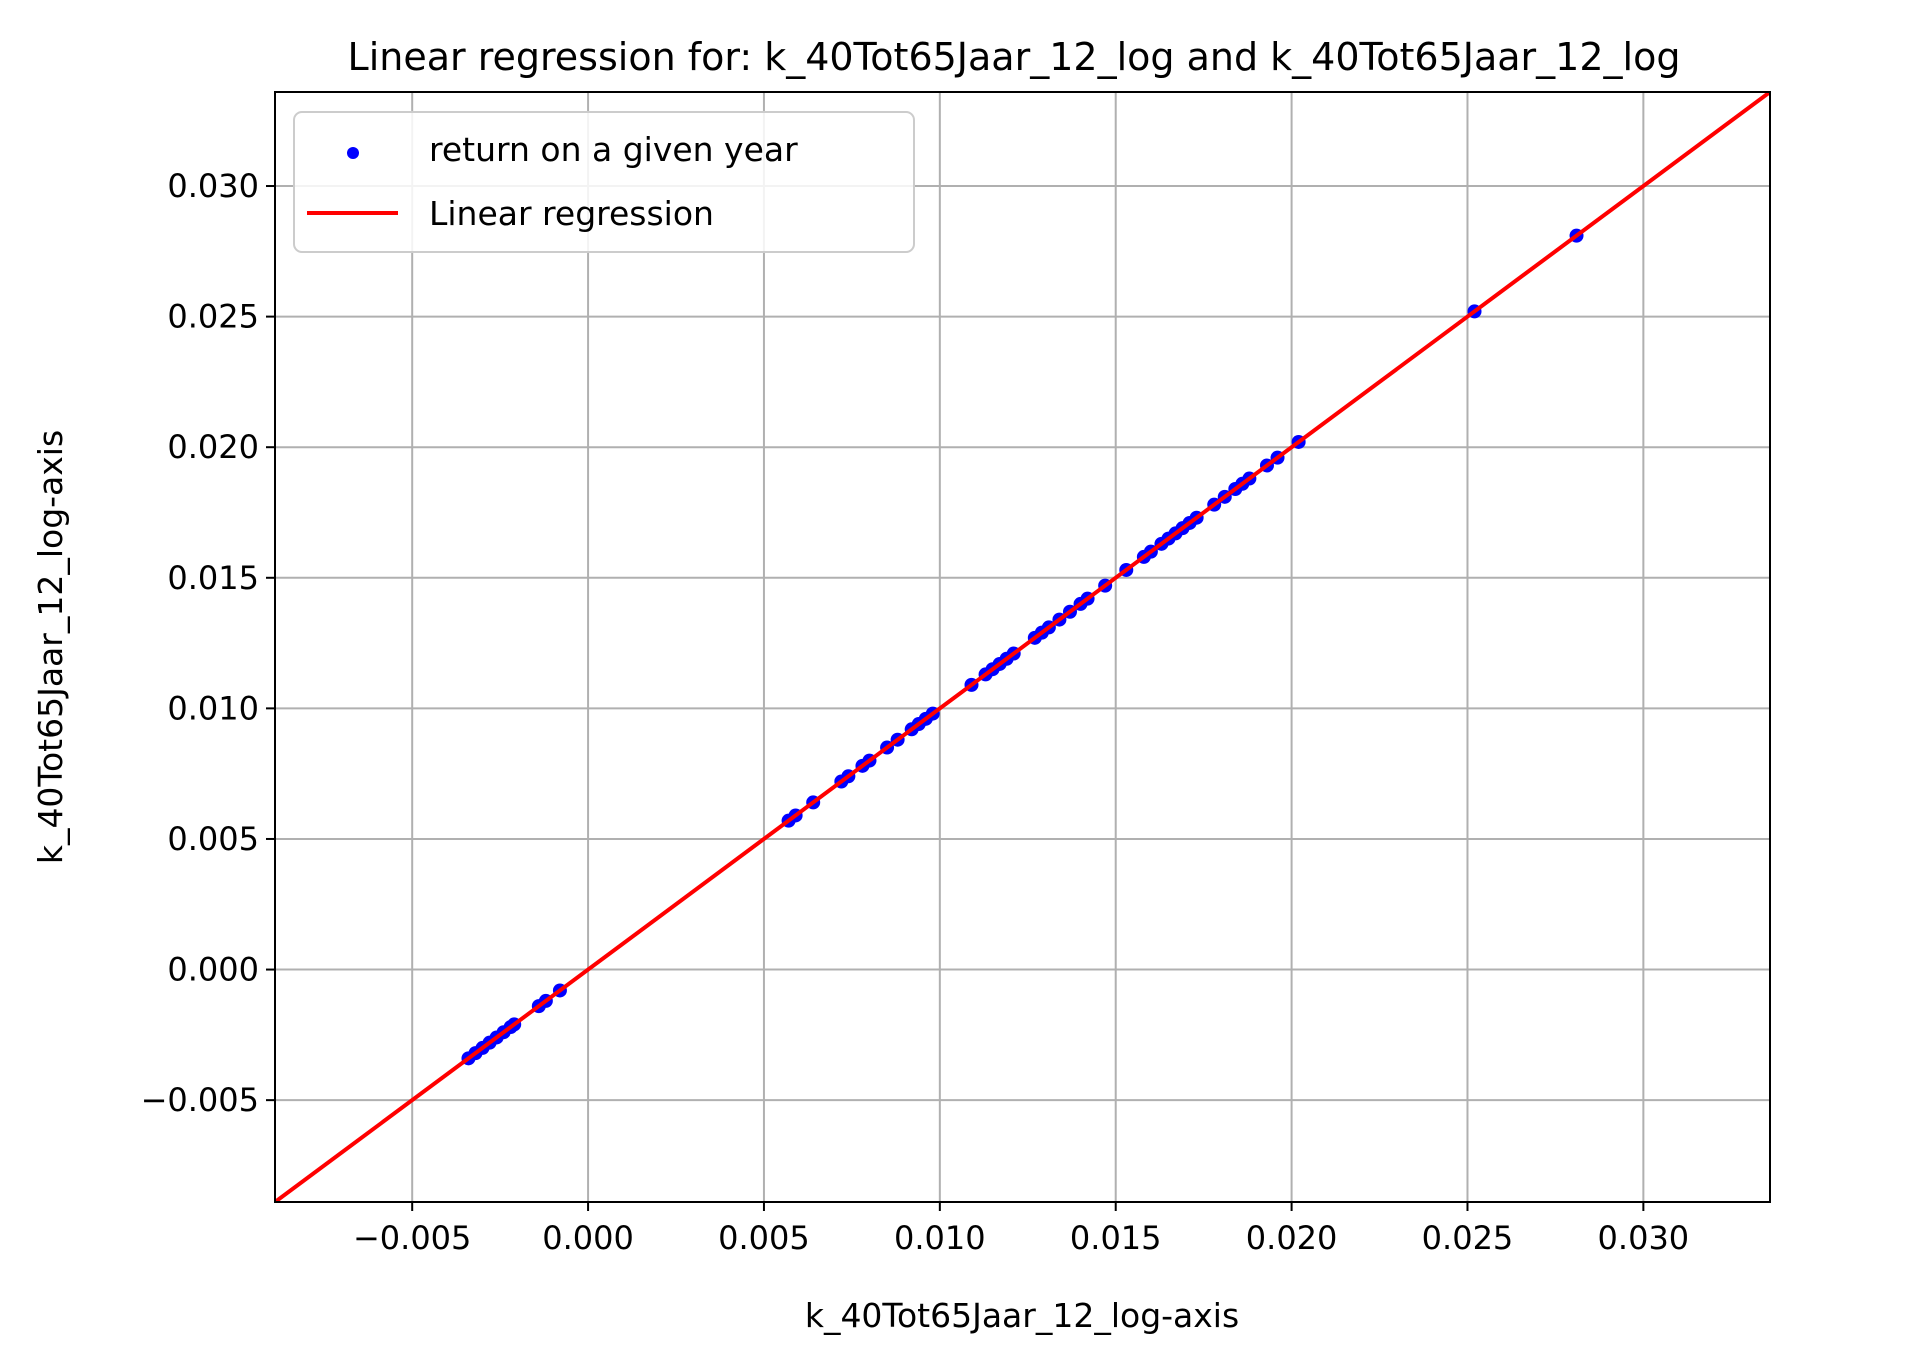  Describe the element at coordinates (940, 1238) in the screenshot. I see `x-tick-label: 0.010` at that location.